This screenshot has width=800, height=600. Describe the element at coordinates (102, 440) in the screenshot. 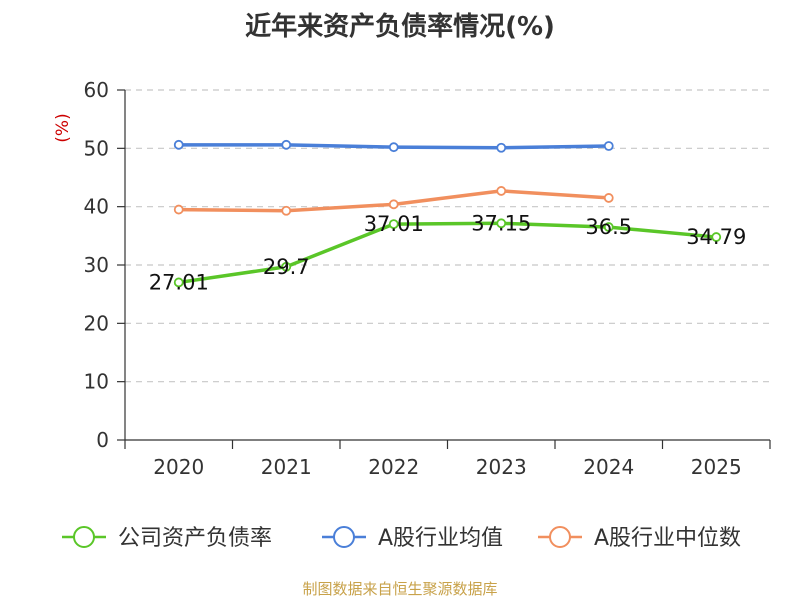

I see `y-tick-label: 0` at that location.